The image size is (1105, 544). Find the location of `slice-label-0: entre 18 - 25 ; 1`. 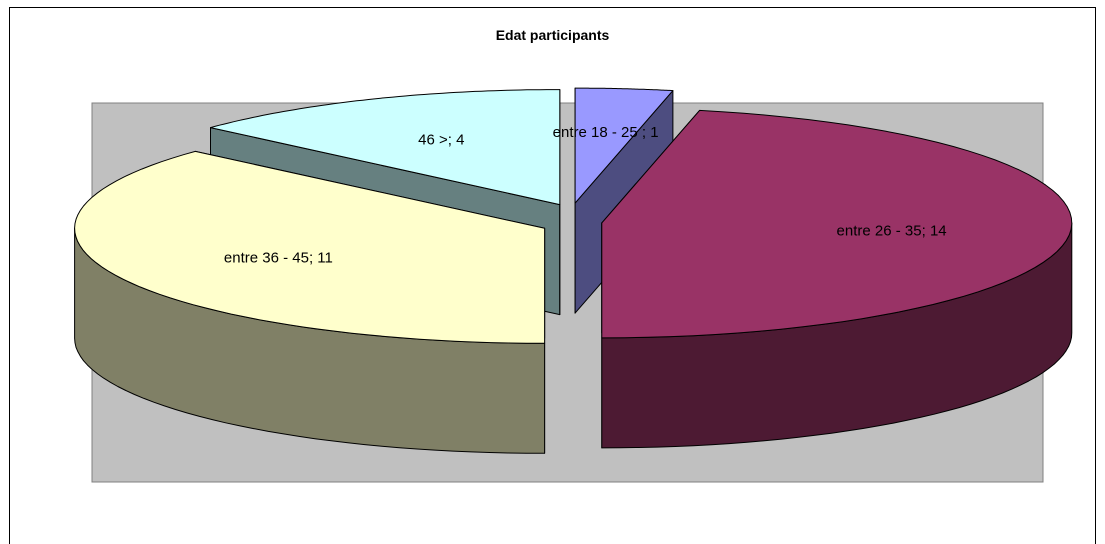

slice-label-0: entre 18 - 25 ; 1 is located at coordinates (606, 132).